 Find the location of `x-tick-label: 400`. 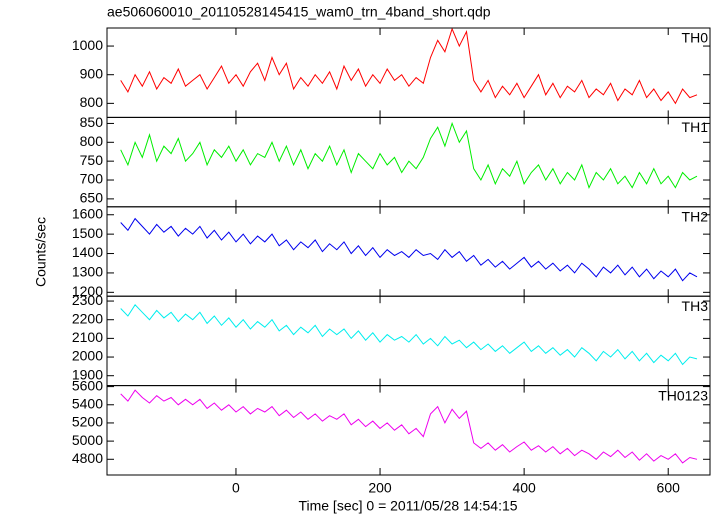

x-tick-label: 400 is located at coordinates (524, 488).